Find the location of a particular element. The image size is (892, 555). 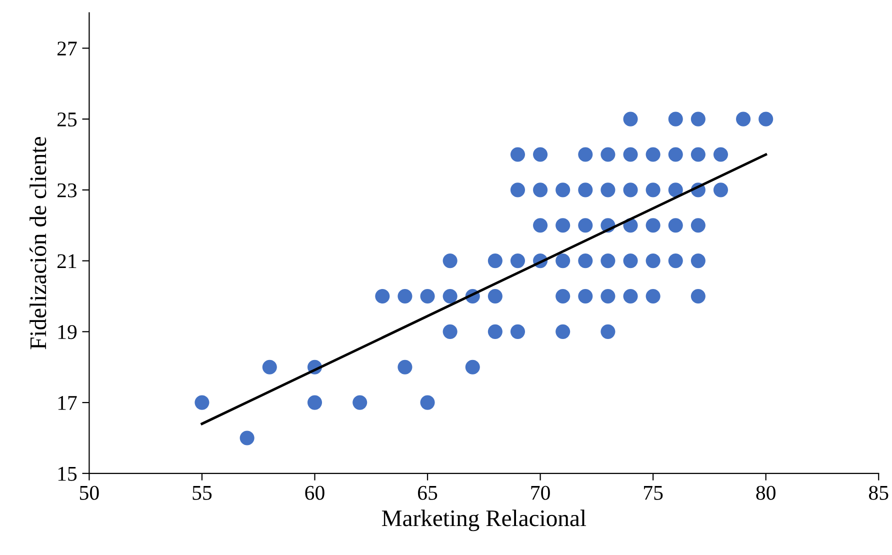

y-axis-title: Fidelización de cliente is located at coordinates (38, 243).